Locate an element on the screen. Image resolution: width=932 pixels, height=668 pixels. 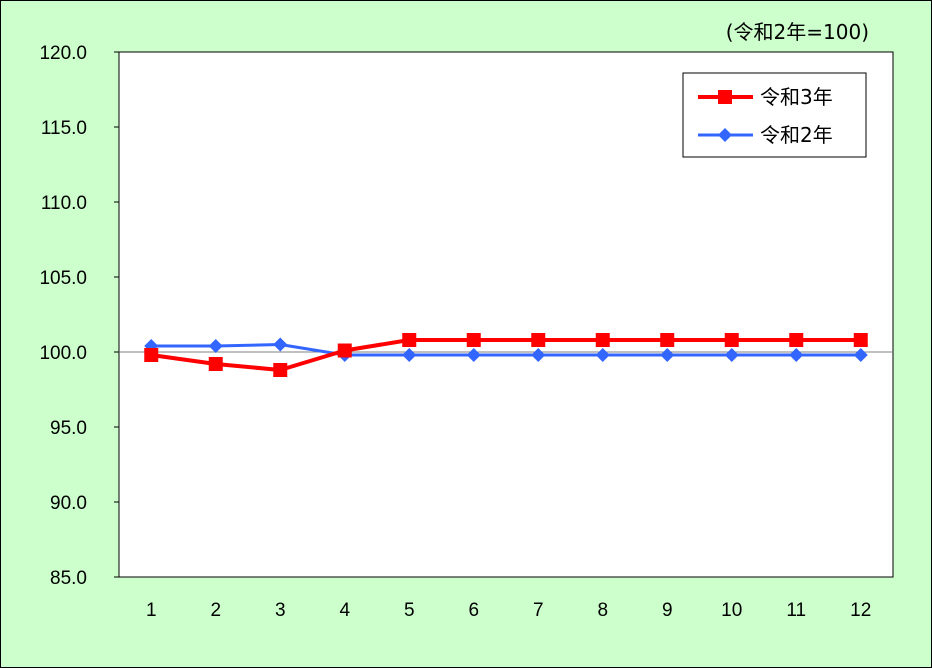
x-tick-label: 6 is located at coordinates (473, 610).